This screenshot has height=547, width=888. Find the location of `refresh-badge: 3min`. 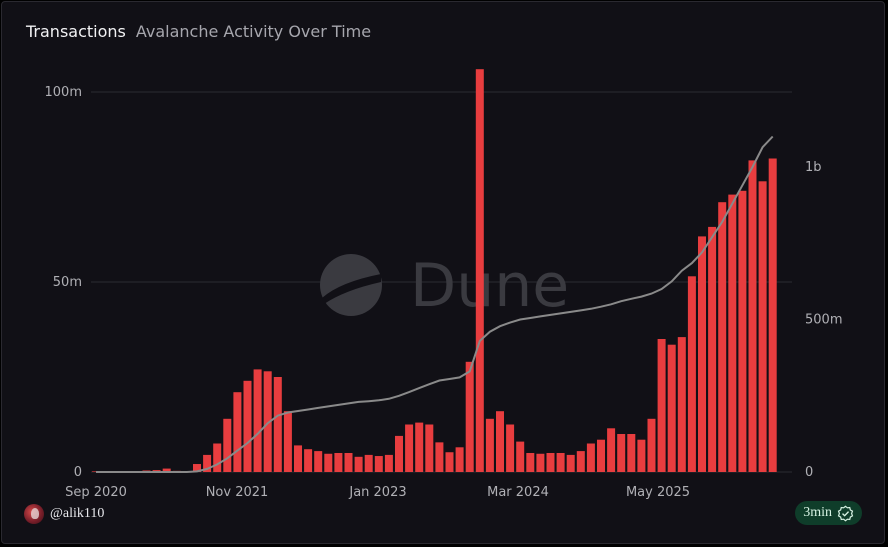

refresh-badge: 3min is located at coordinates (828, 513).